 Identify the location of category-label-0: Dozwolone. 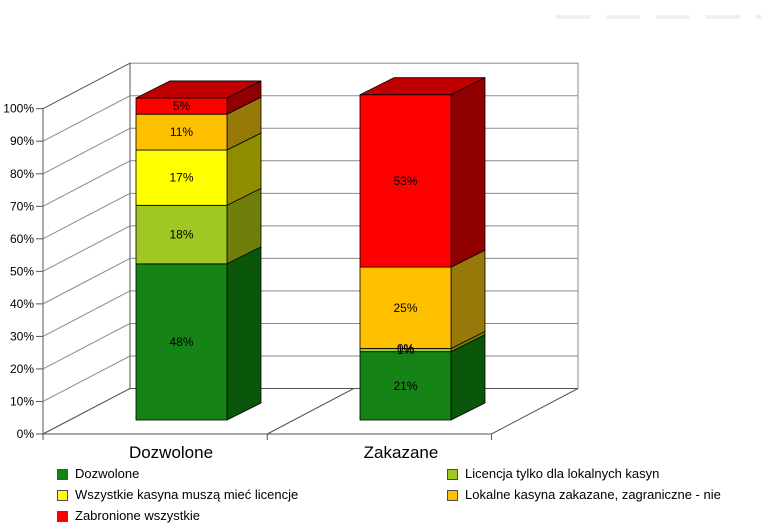
(171, 452).